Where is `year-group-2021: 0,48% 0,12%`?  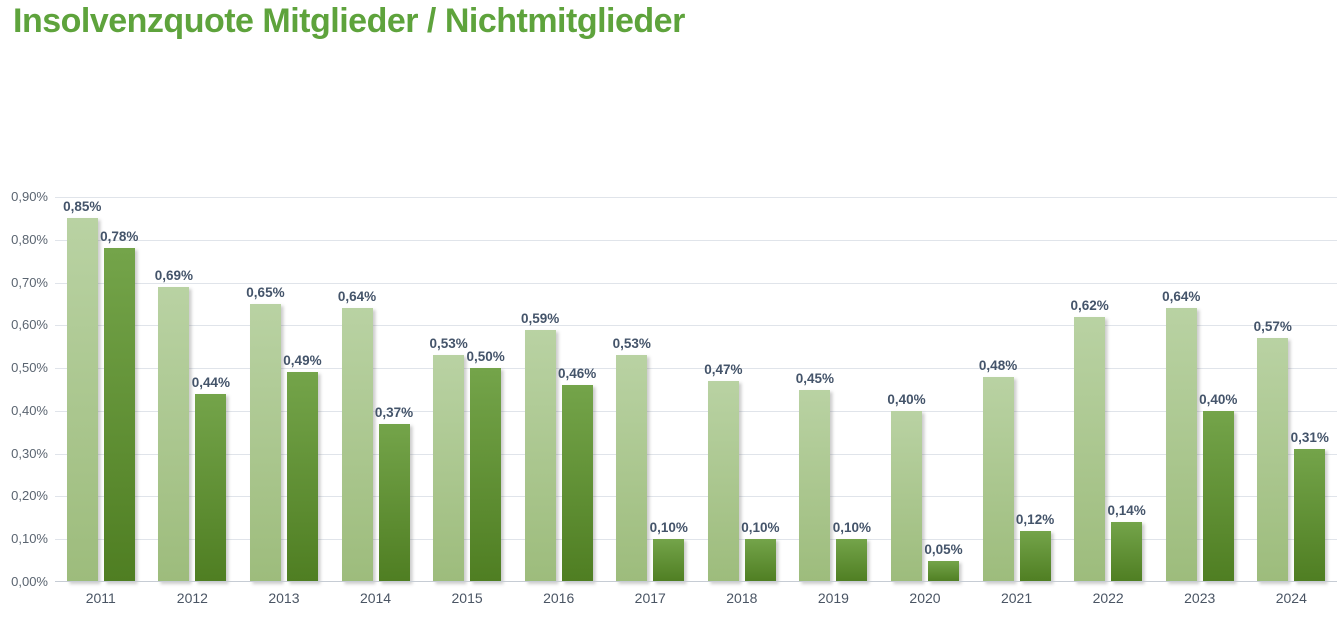
year-group-2021: 0,48% 0,12% is located at coordinates (1017, 389).